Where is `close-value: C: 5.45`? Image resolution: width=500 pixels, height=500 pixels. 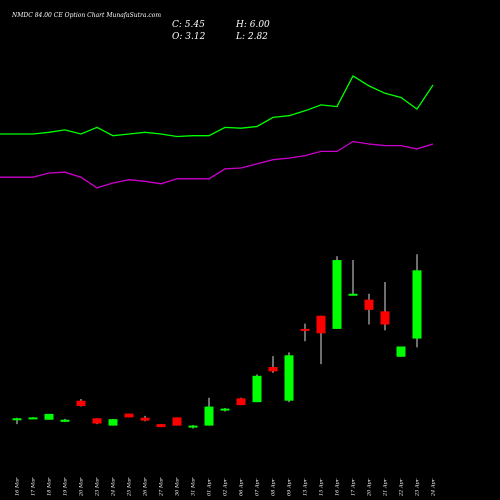
close-value: C: 5.45 is located at coordinates (188, 25).